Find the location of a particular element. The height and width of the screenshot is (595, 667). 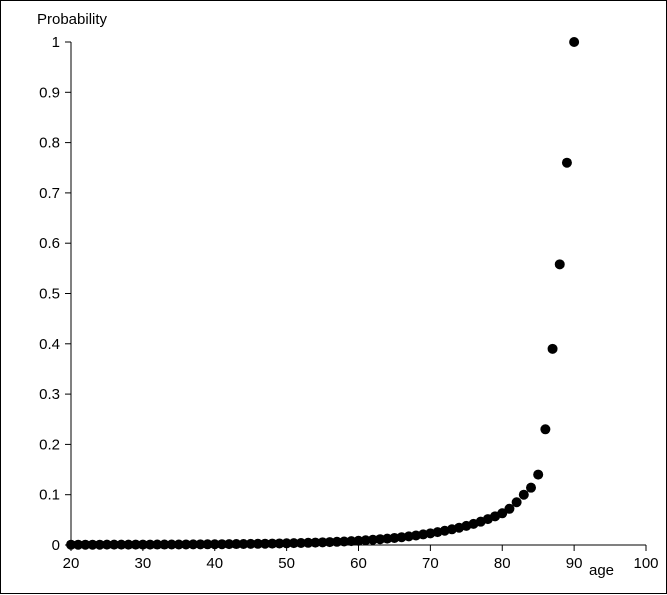

y-tick-label: 1 is located at coordinates (56, 42).